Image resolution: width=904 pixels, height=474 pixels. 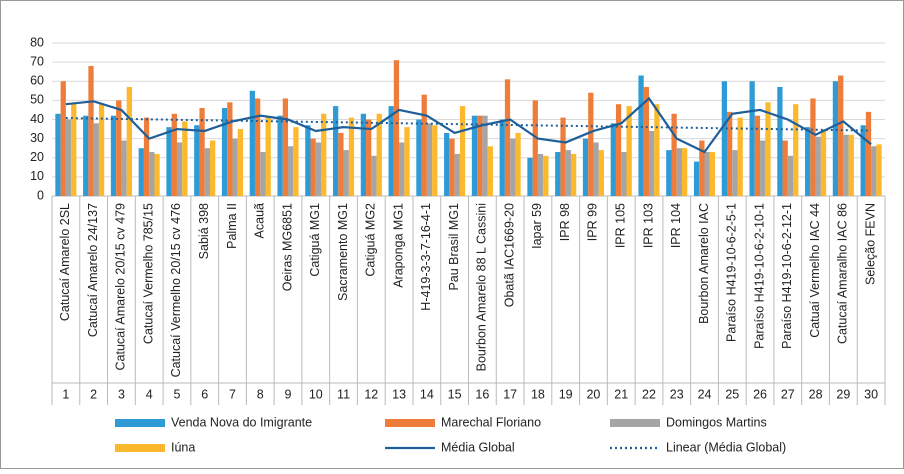 I want to click on category-number: 10, so click(x=316, y=394).